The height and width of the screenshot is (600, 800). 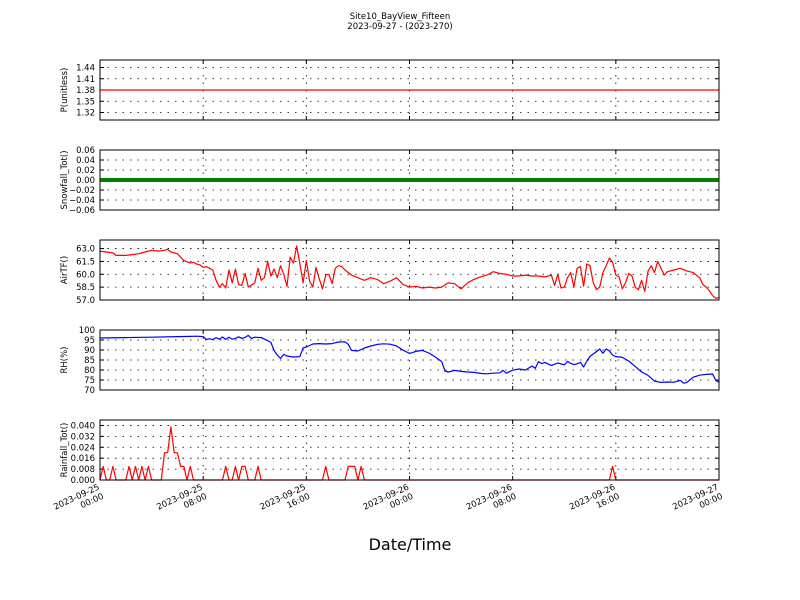 What do you see at coordinates (399, 27) in the screenshot?
I see `chart-subtitle: 2023-09-27 - (2023-270)` at bounding box center [399, 27].